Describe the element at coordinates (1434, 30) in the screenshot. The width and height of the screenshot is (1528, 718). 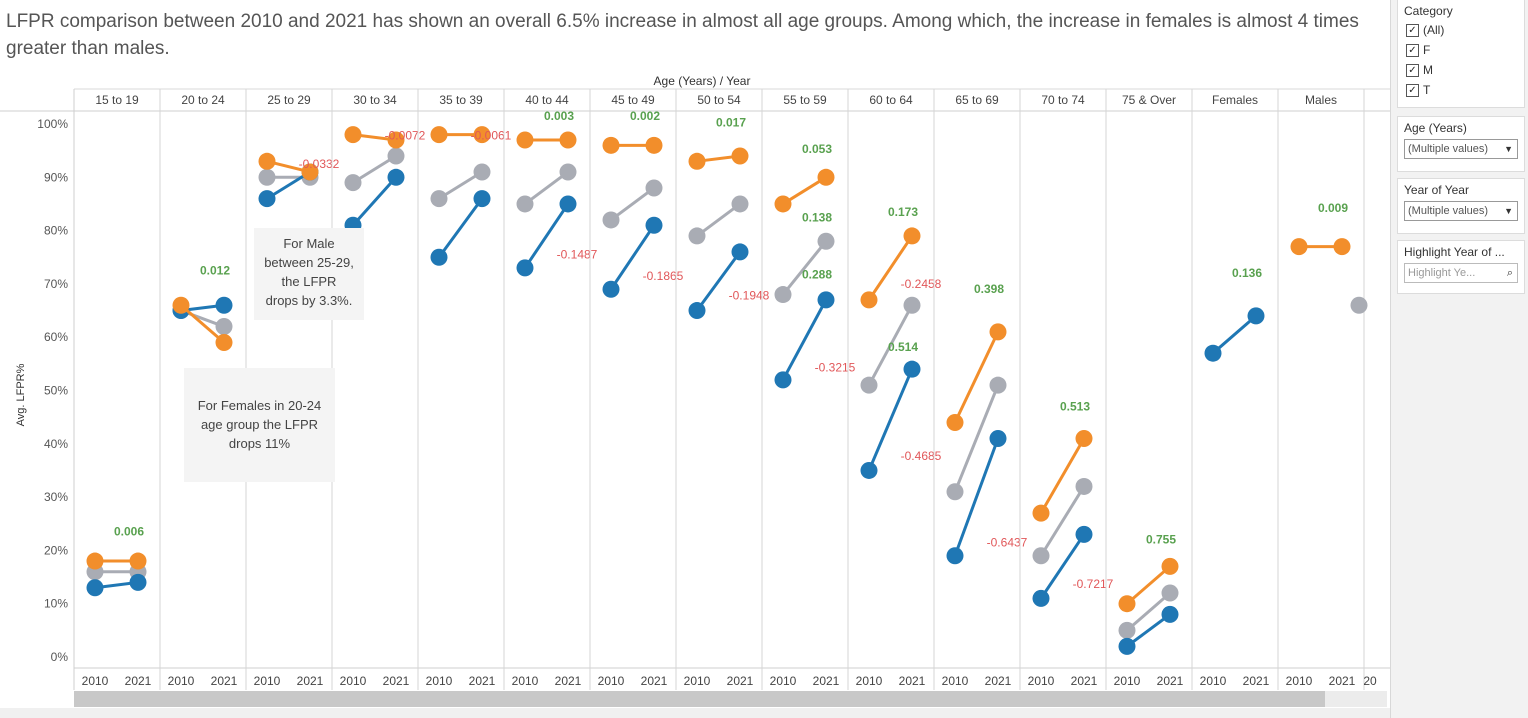
I see `category-option-label: (All)` at that location.